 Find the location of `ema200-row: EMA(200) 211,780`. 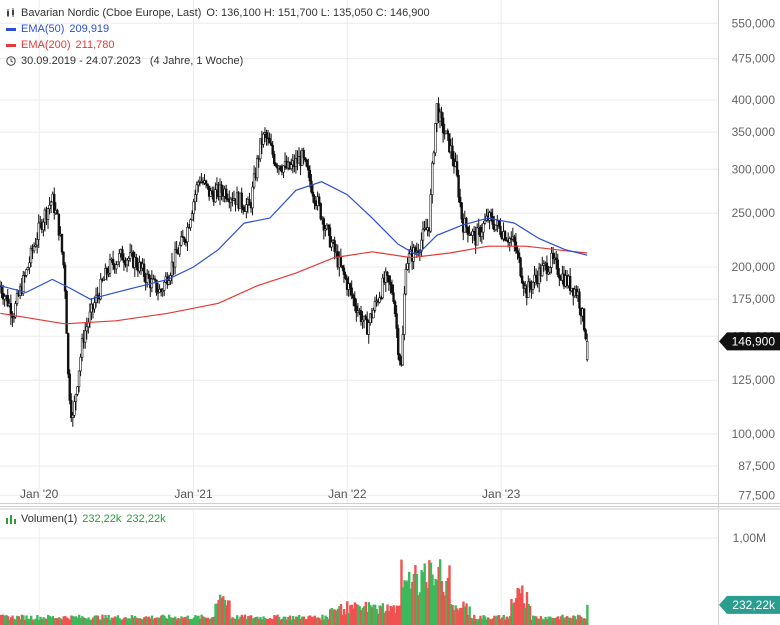

ema200-row: EMA(200) 211,780 is located at coordinates (218, 45).